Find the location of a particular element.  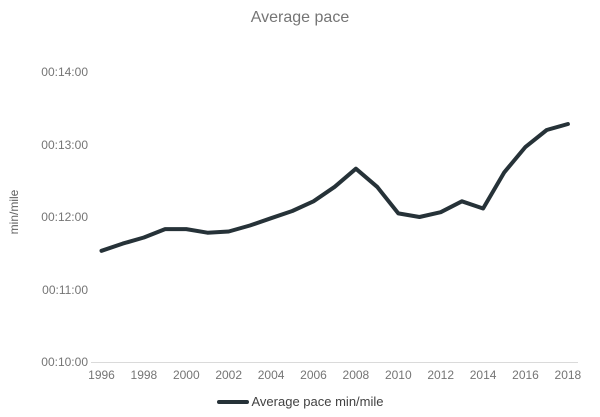

y-tick-label: 00:14:00 is located at coordinates (64, 72).